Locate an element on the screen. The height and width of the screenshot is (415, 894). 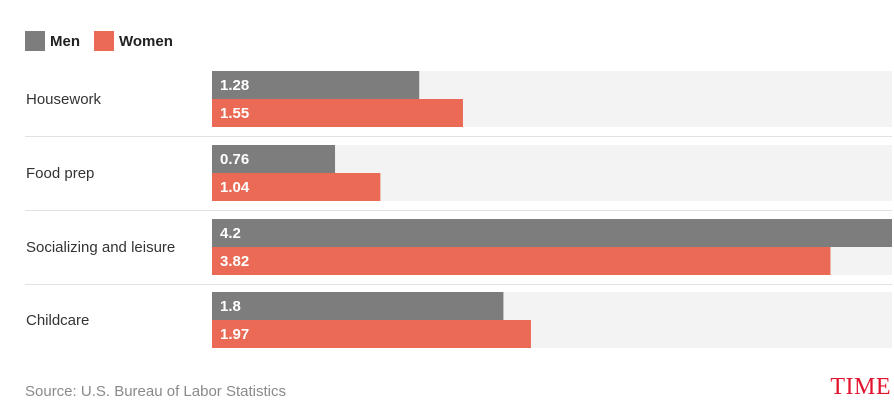
legend: Men Women is located at coordinates (106, 41).